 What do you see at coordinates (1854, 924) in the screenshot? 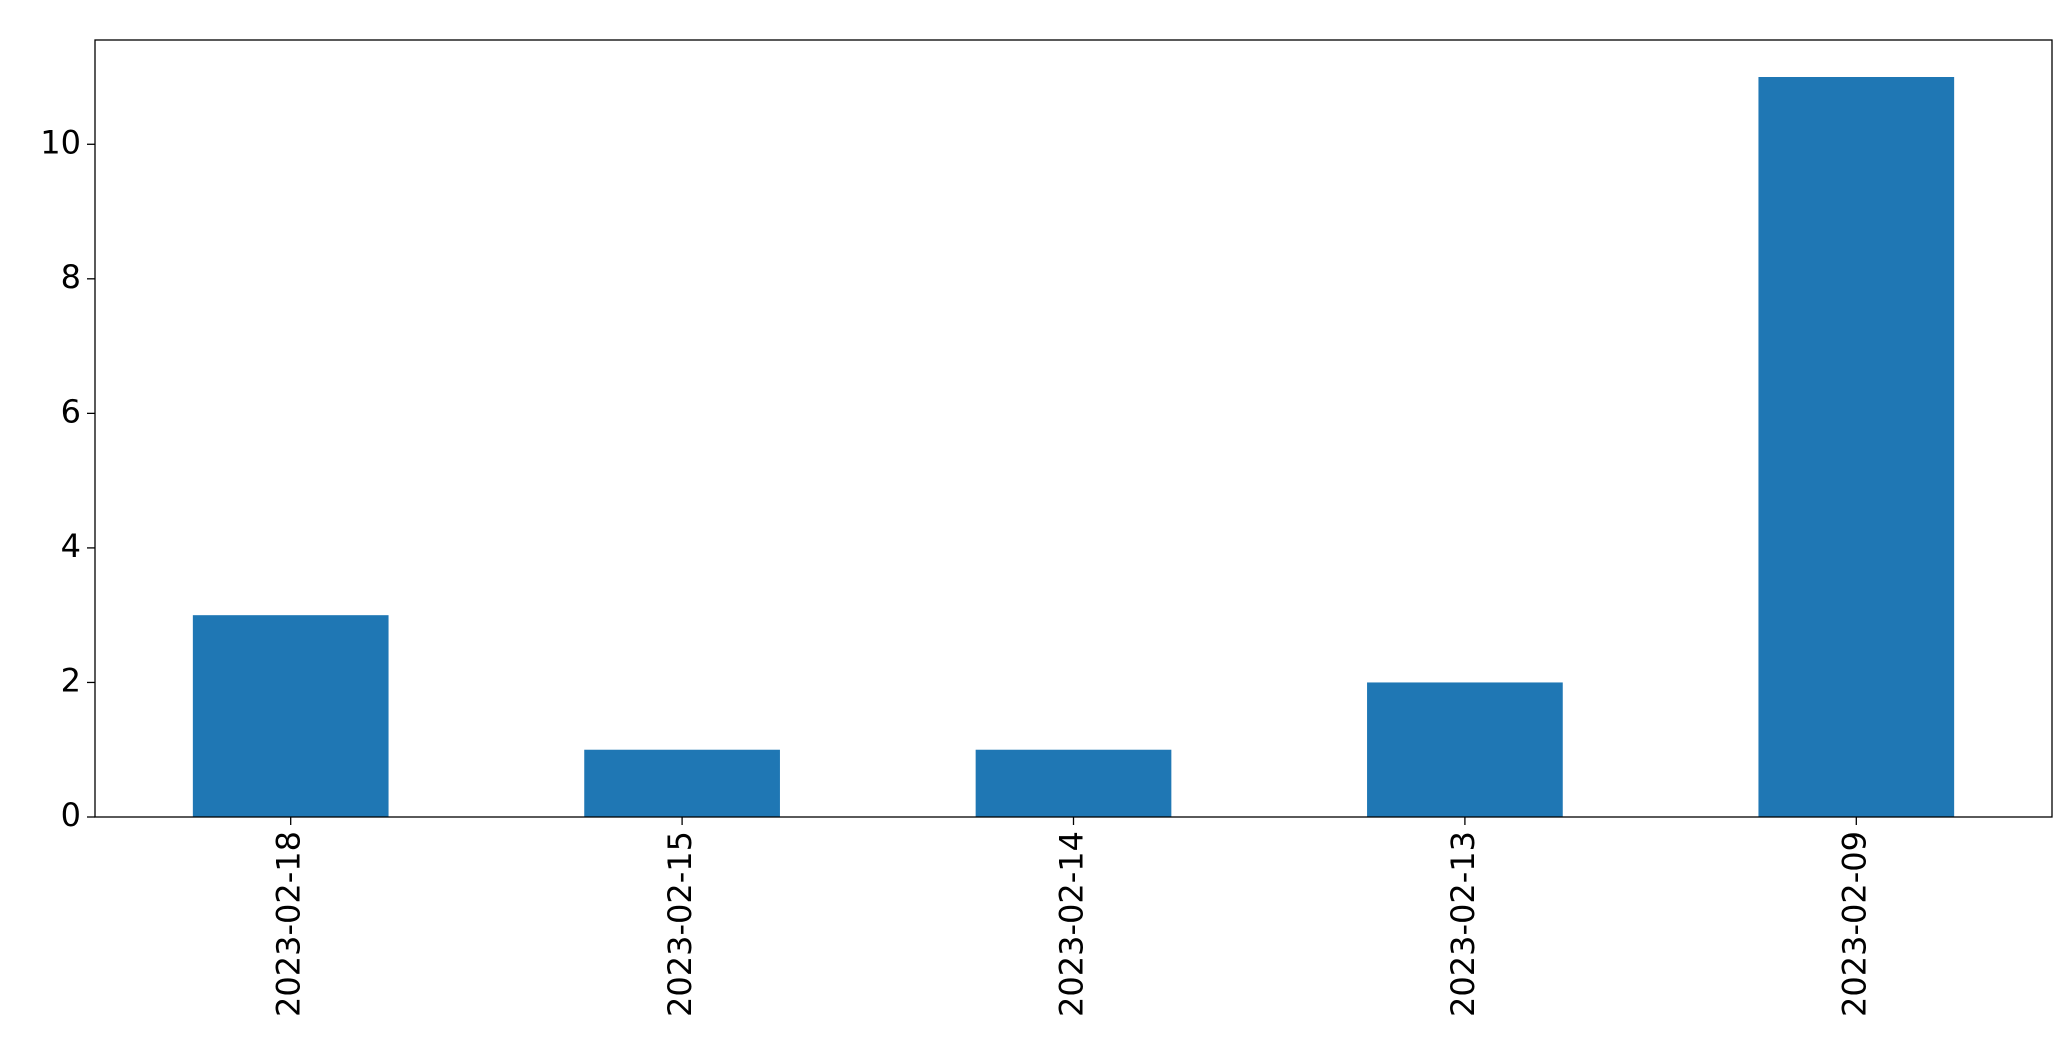
I see `x-tick-label: 2023-02-09` at bounding box center [1854, 924].